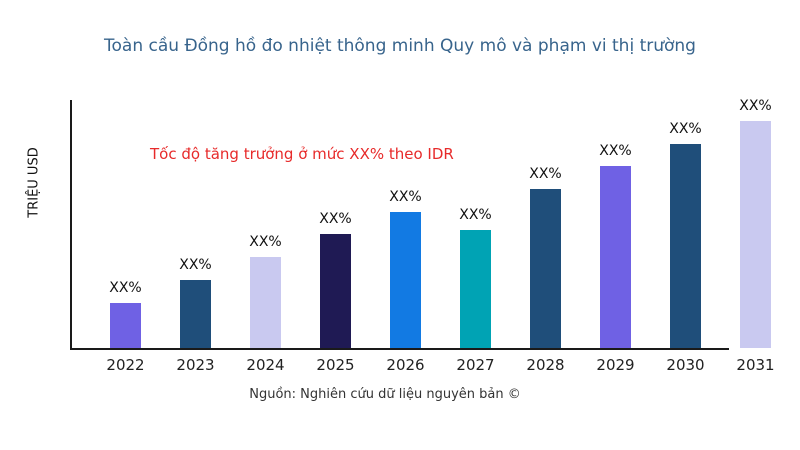 Image resolution: width=800 pixels, height=450 pixels. Describe the element at coordinates (615, 257) in the screenshot. I see `bar-2029` at that location.